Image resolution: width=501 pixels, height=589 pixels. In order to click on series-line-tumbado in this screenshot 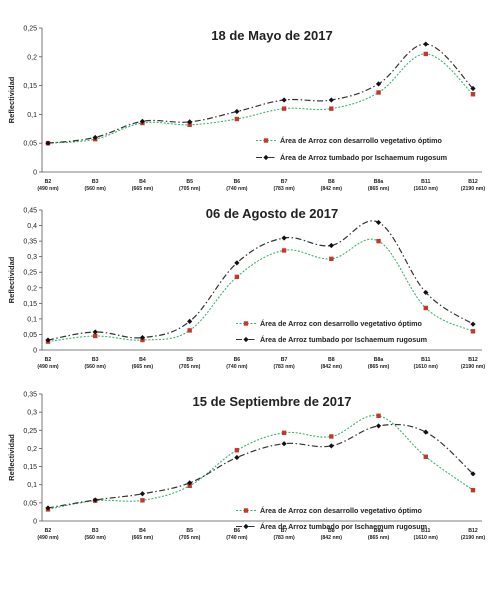, I will do `click(260, 93)`.